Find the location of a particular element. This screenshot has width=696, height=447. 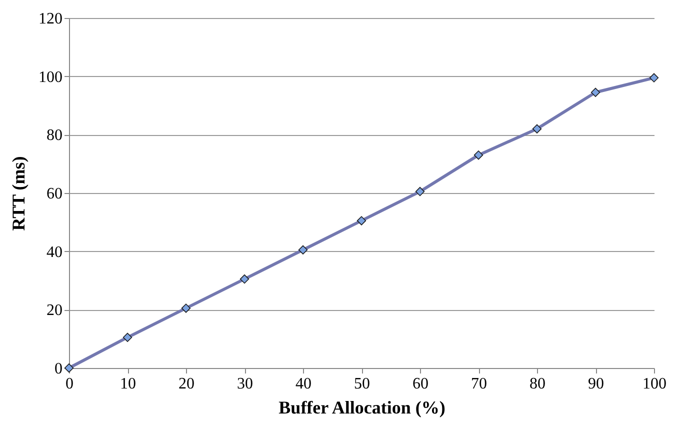

x-tick-label: 30 is located at coordinates (245, 384).